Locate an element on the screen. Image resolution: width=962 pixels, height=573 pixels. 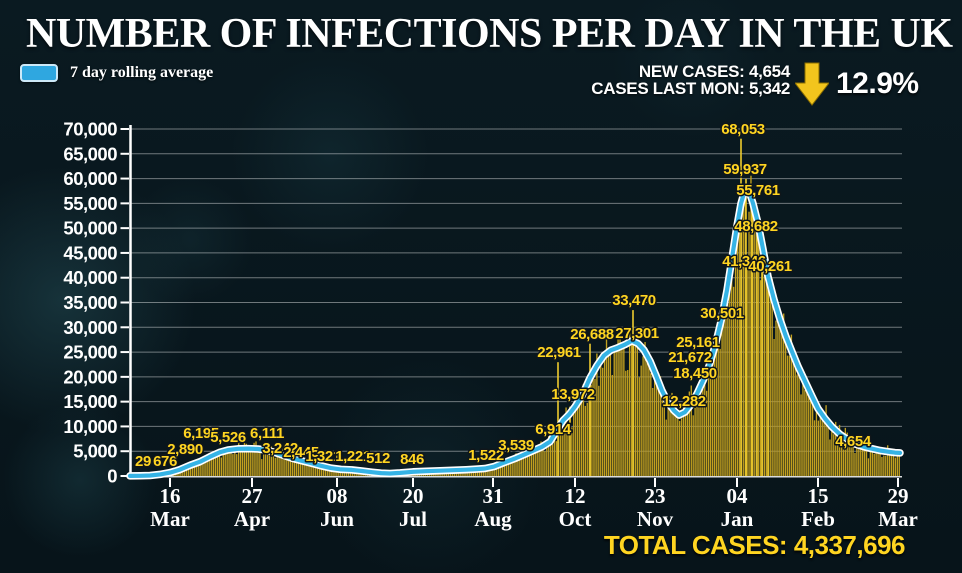
x-axis-day-label: 31 is located at coordinates (493, 496).